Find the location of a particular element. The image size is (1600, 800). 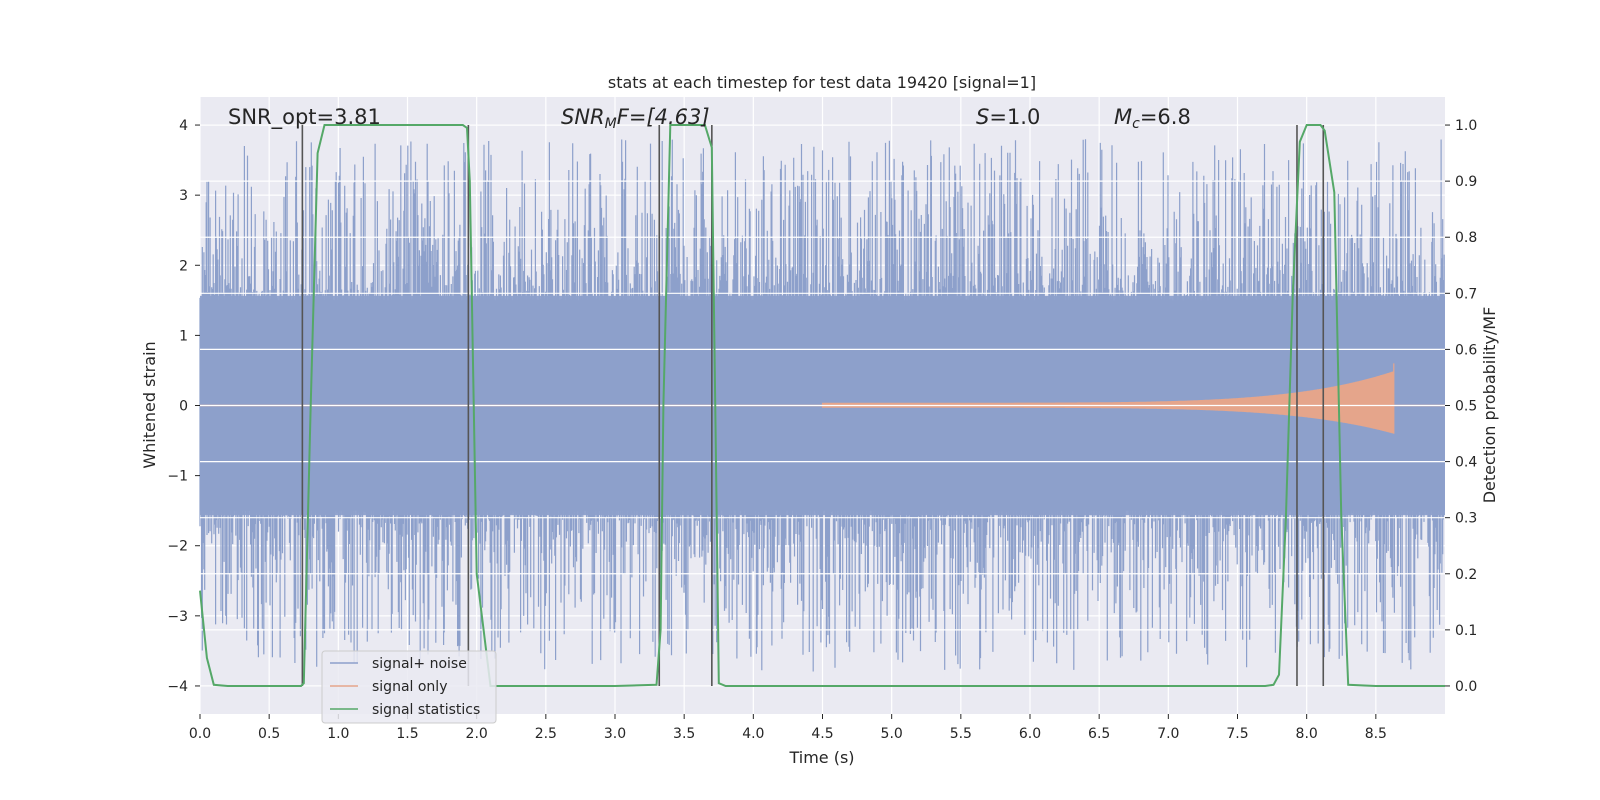

y-left-tick-label-1: 3 is located at coordinates (183, 196).